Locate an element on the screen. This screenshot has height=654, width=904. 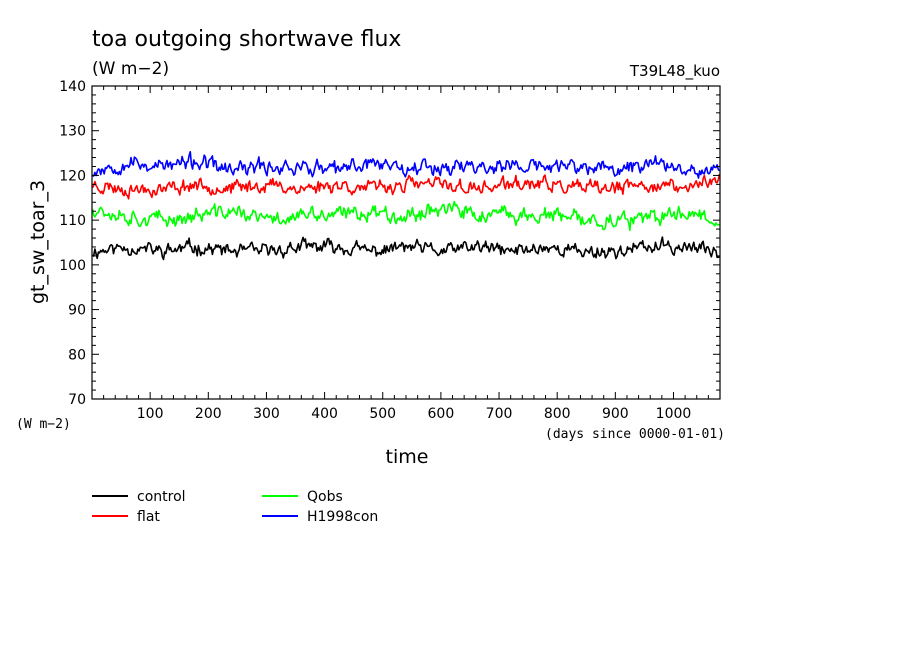
y-tick-label: 140 is located at coordinates (72, 87).